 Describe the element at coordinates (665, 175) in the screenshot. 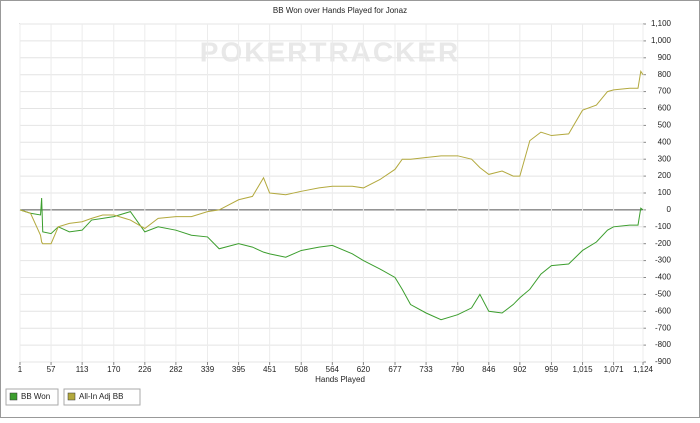

I see `y-tick-label: 200` at that location.